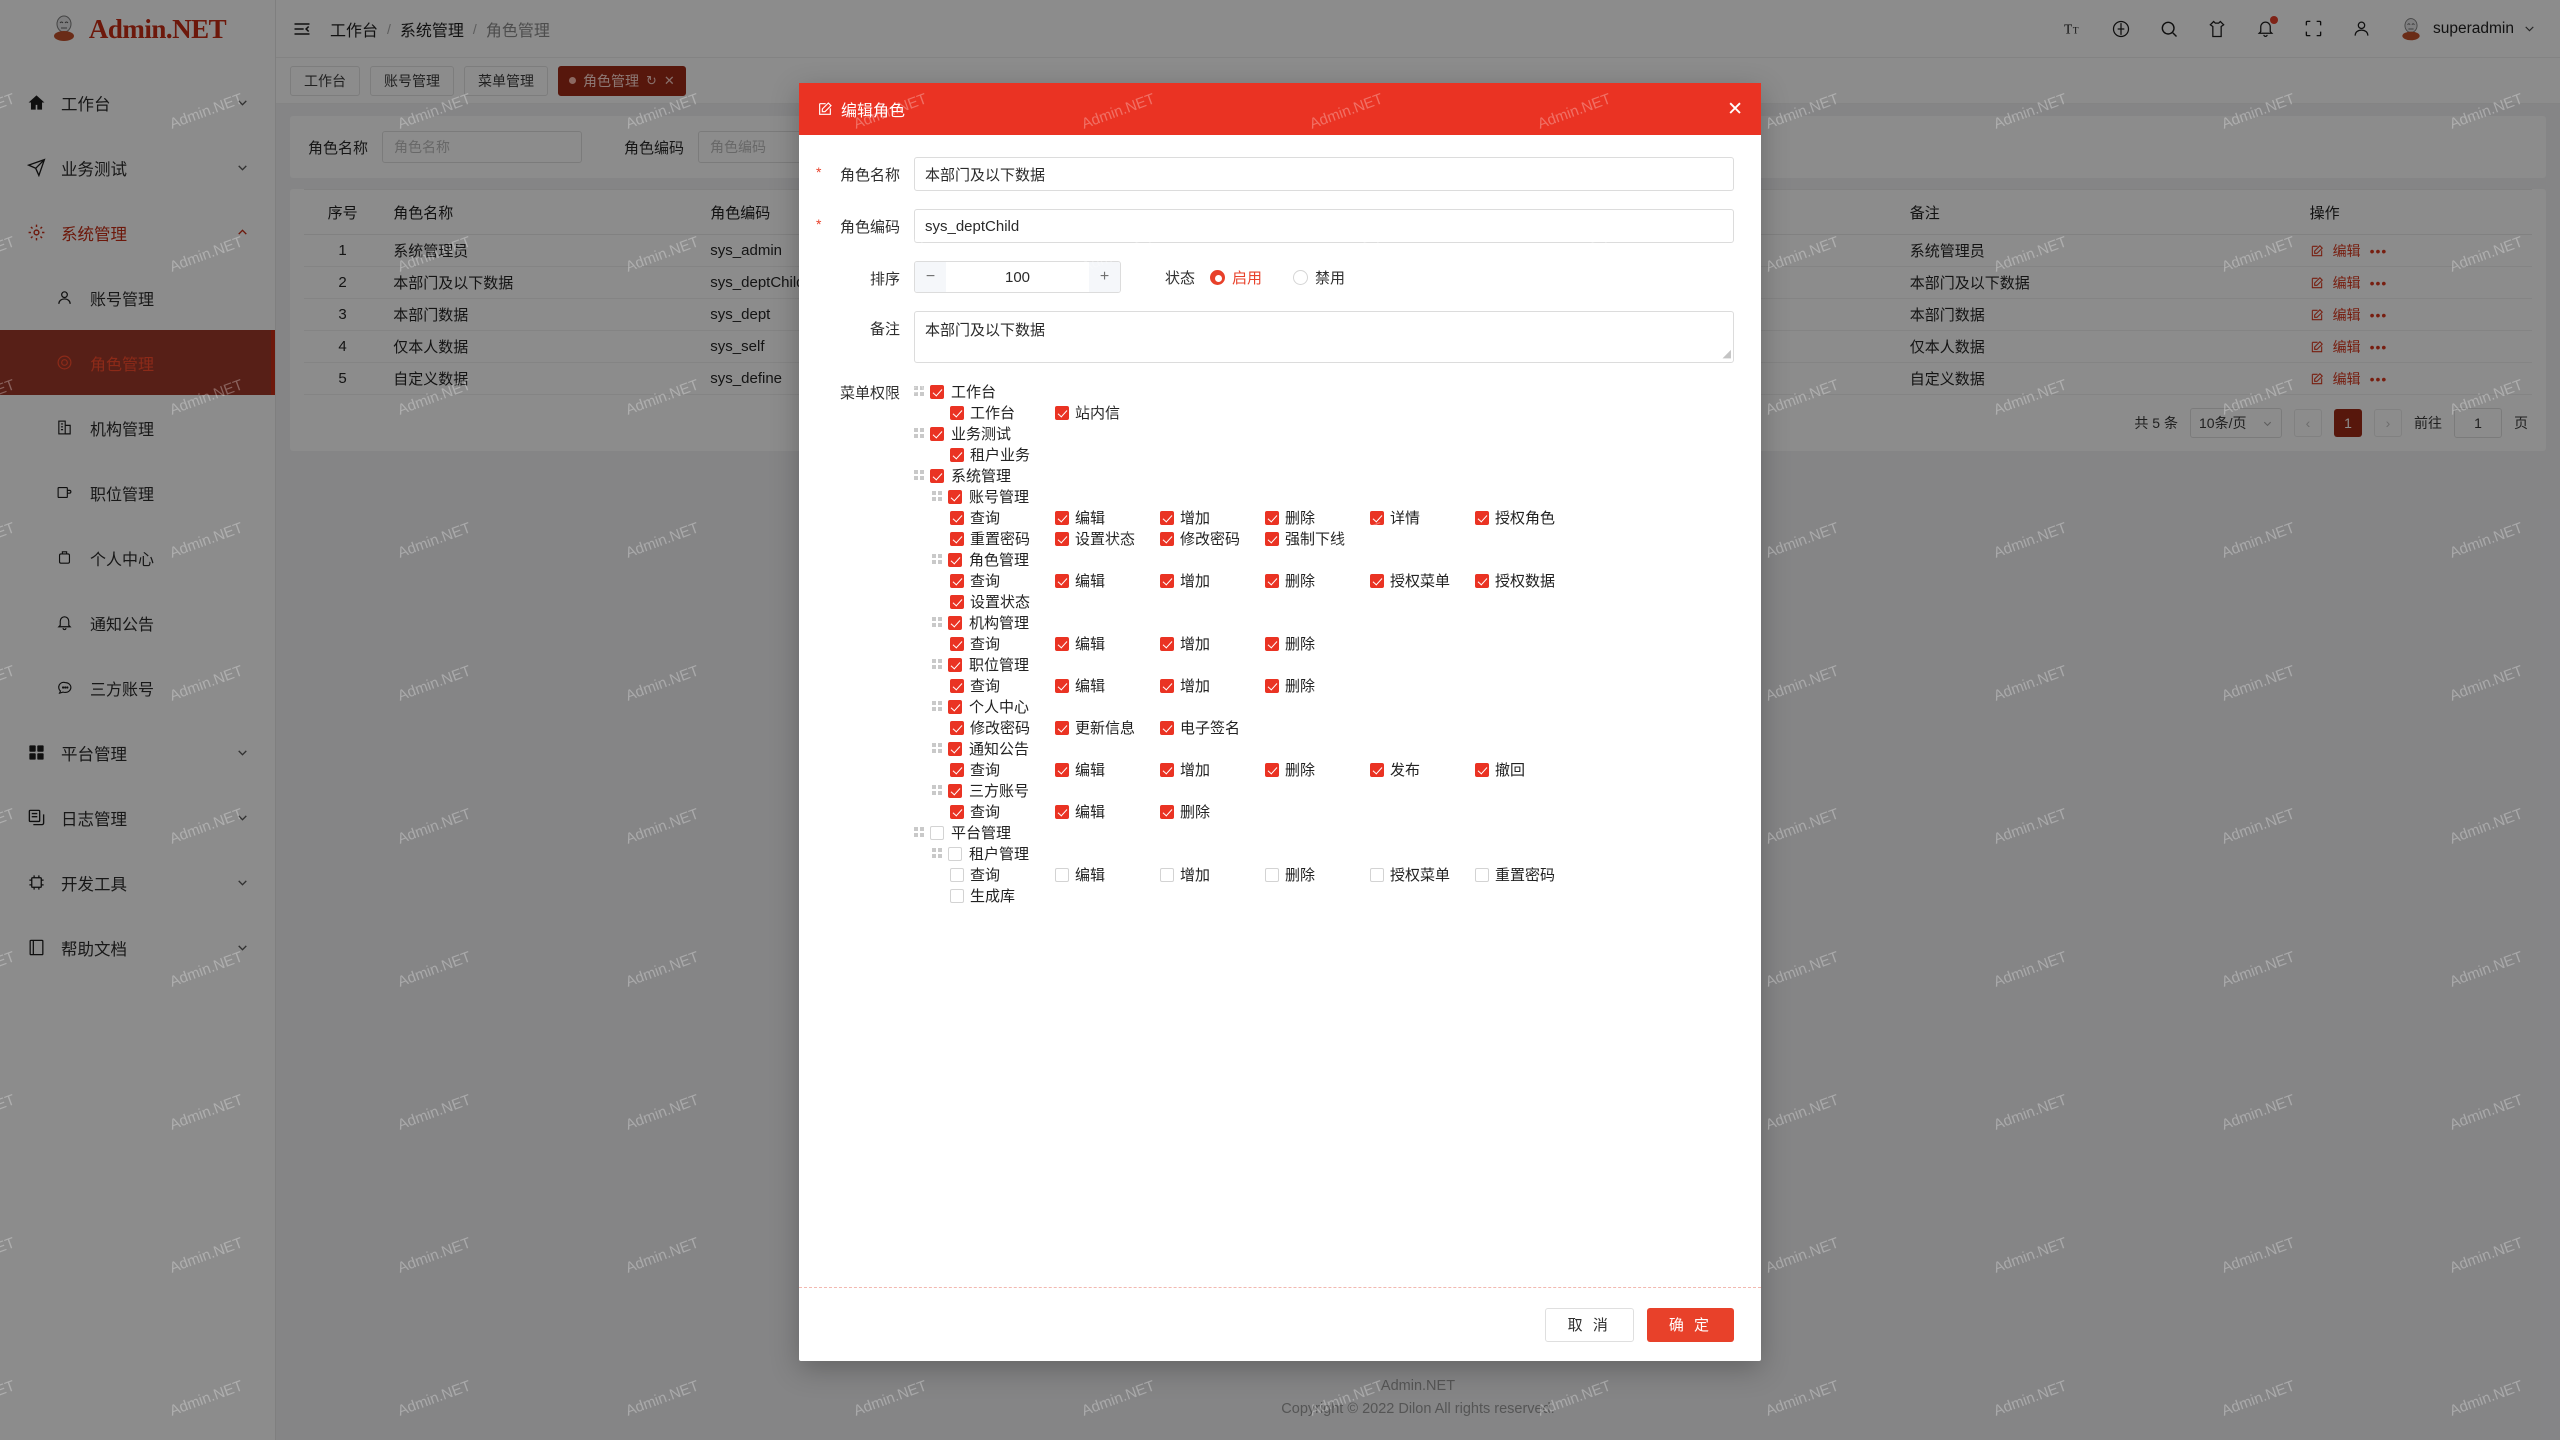 Image resolution: width=2560 pixels, height=1440 pixels. I want to click on bell-icon, so click(2266, 27).